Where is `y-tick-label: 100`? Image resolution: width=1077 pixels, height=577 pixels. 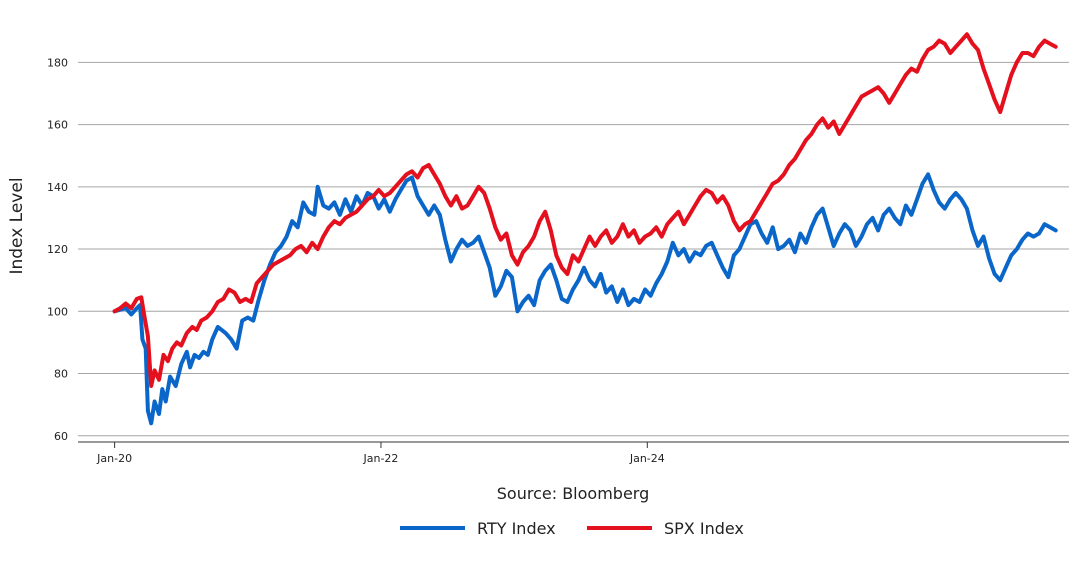
y-tick-label: 100 is located at coordinates (57, 311).